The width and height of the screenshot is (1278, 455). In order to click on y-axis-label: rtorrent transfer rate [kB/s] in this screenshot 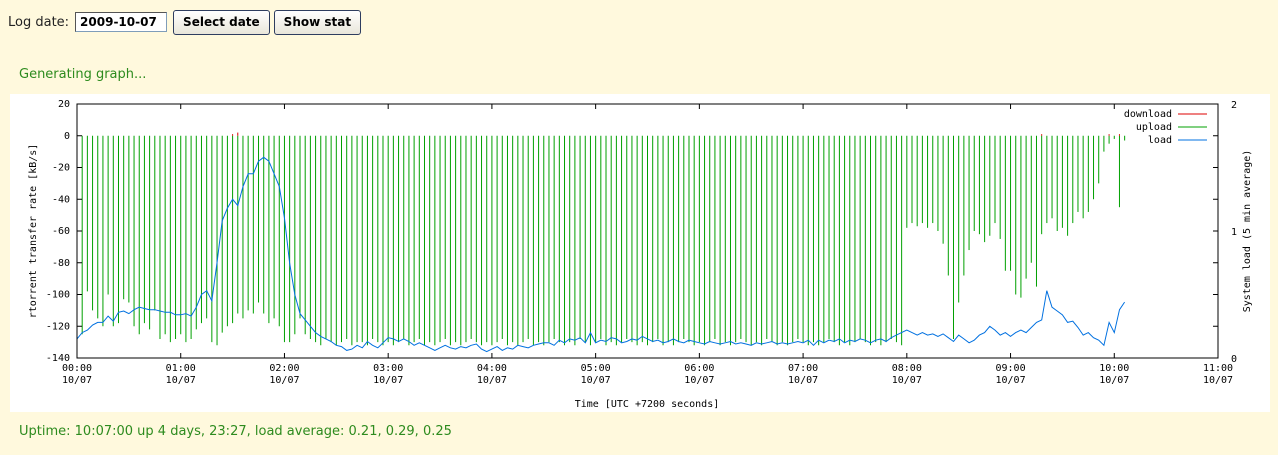, I will do `click(33, 231)`.